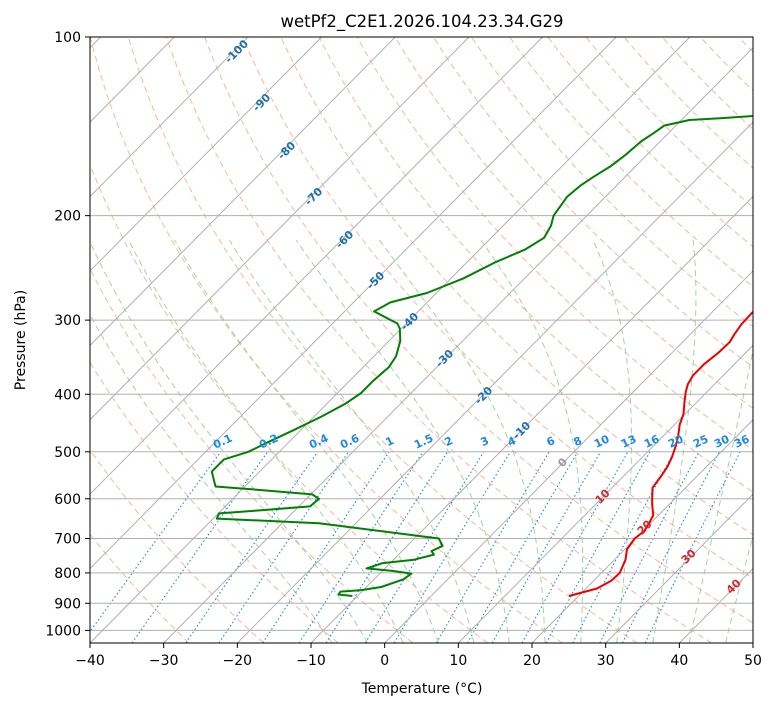 This screenshot has width=775, height=708. I want to click on x-tick-label: −30, so click(164, 661).